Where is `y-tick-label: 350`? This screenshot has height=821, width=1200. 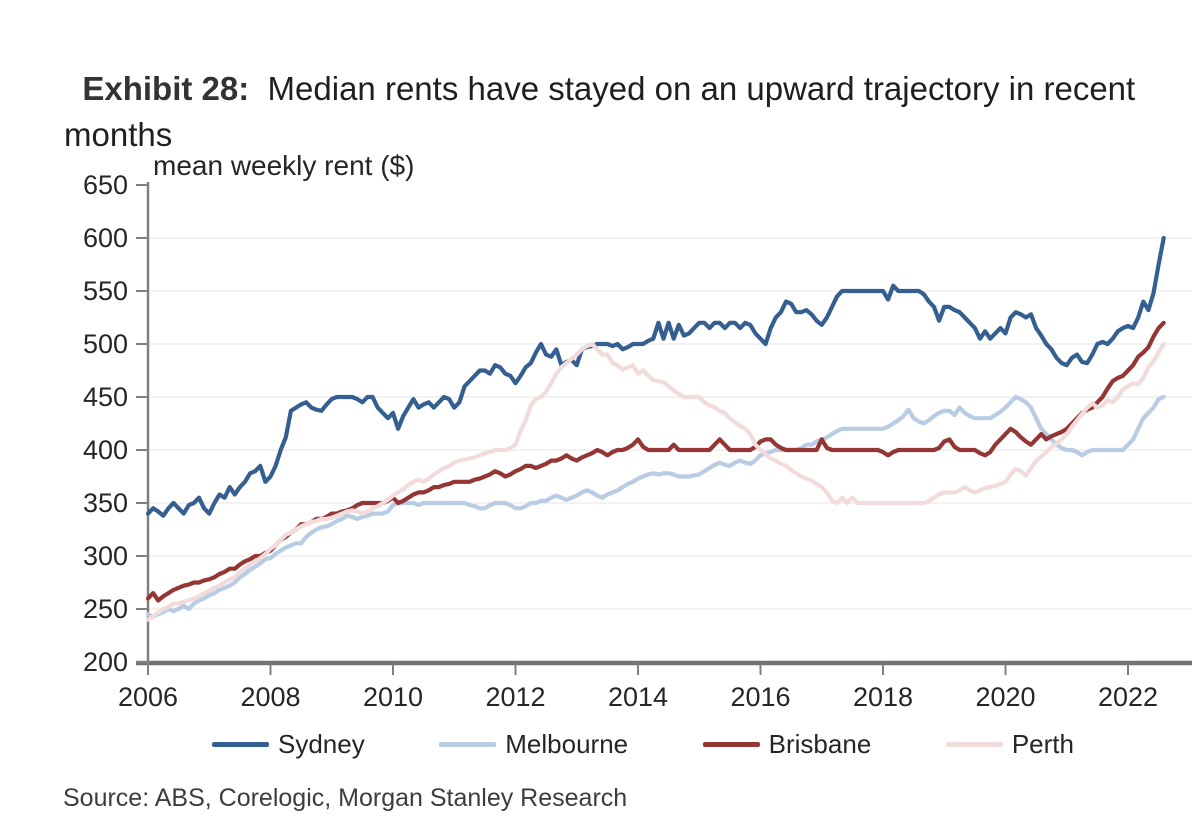 y-tick-label: 350 is located at coordinates (105, 503).